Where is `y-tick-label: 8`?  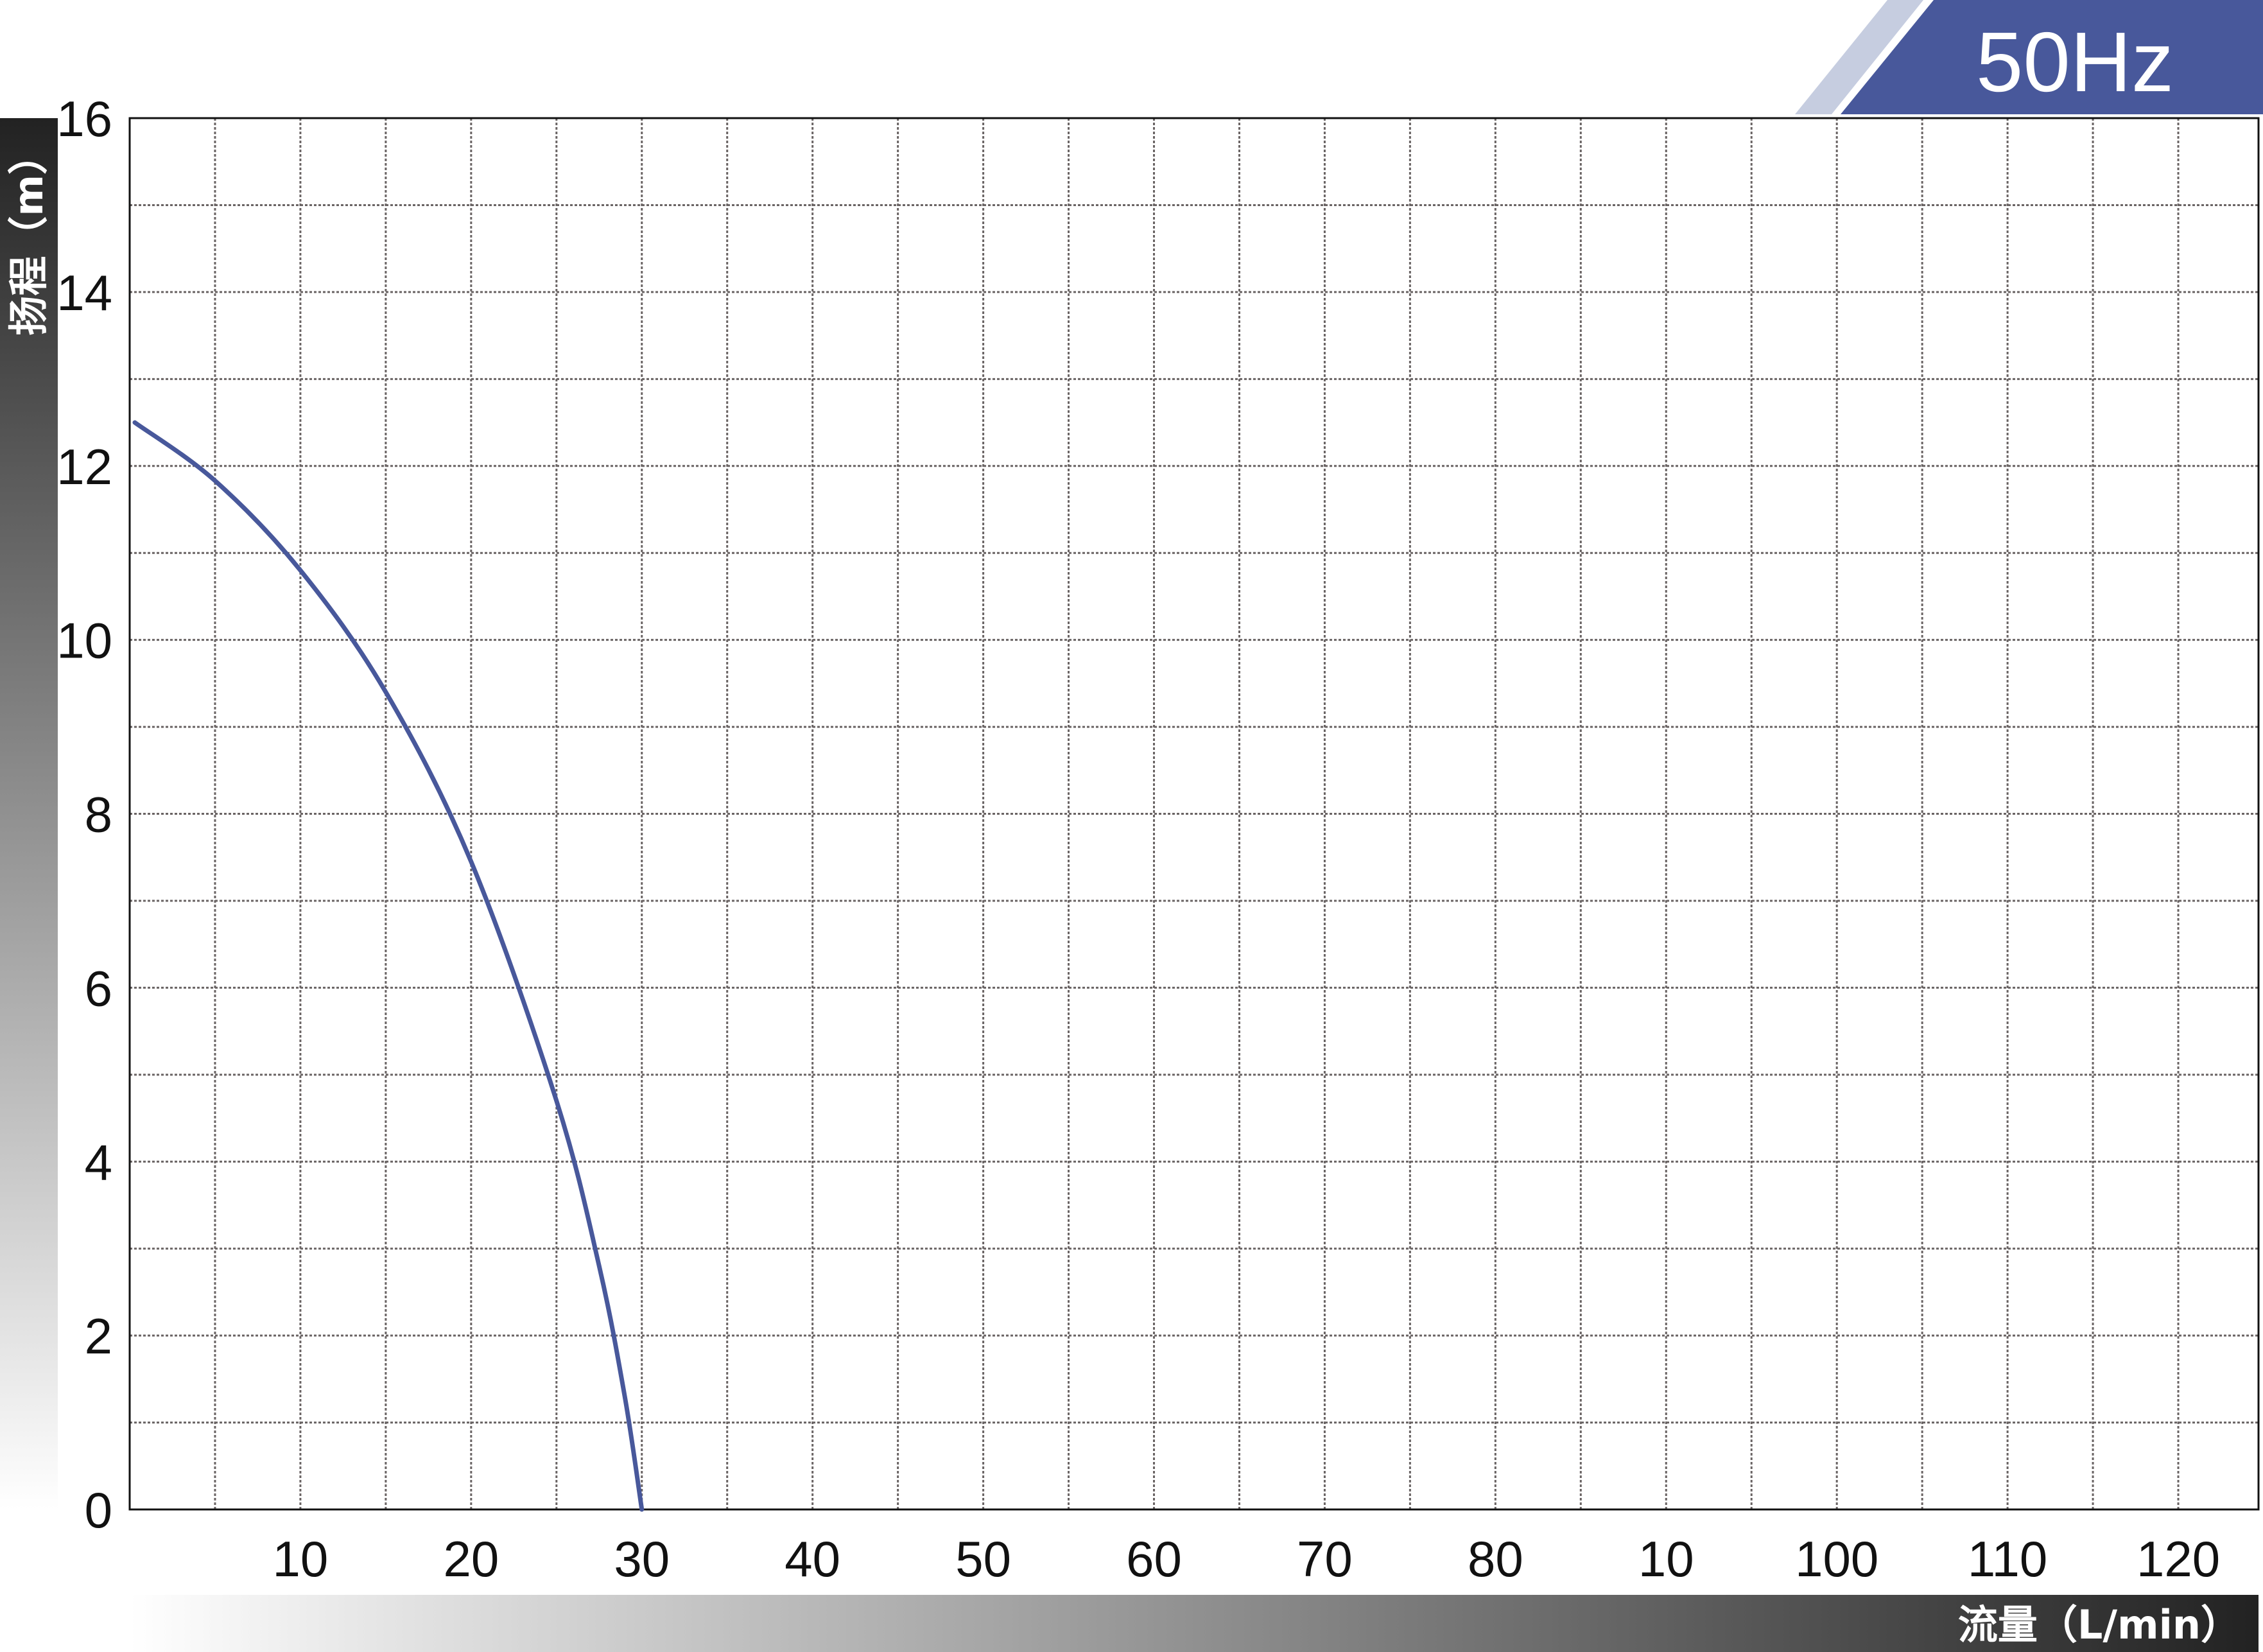
y-tick-label: 8 is located at coordinates (98, 815).